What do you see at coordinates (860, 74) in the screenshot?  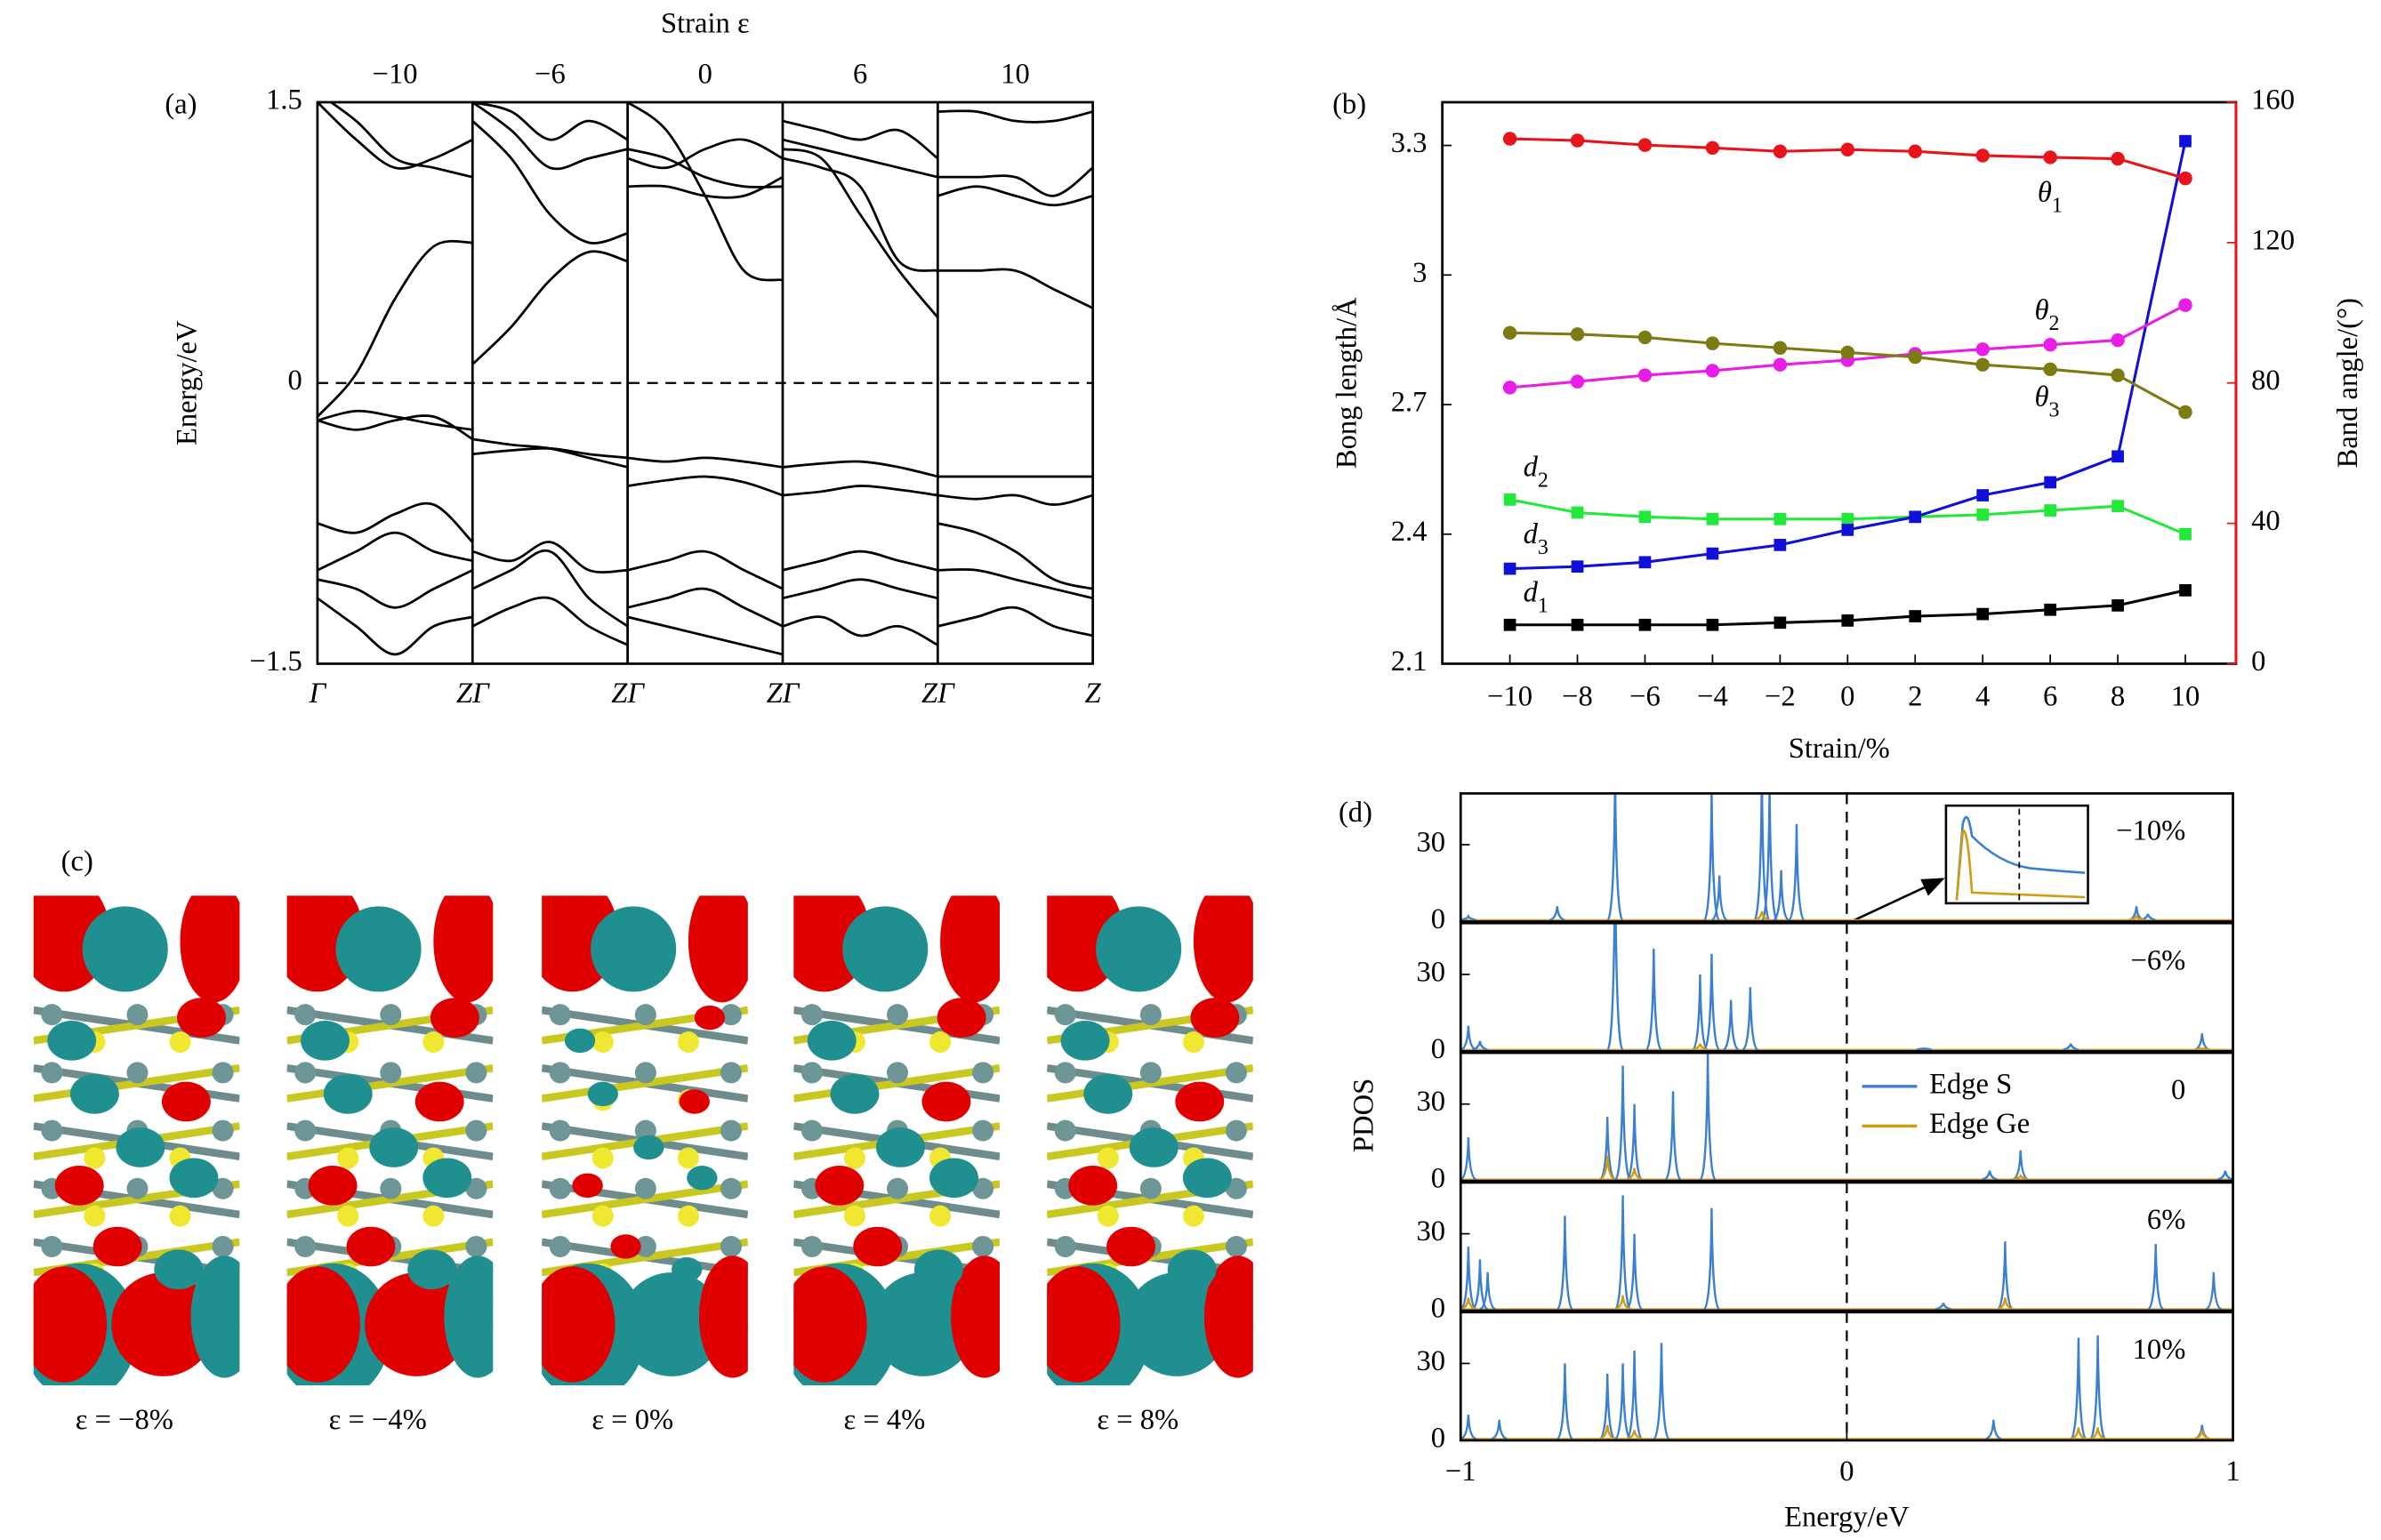 I see `strain-label: 6` at bounding box center [860, 74].